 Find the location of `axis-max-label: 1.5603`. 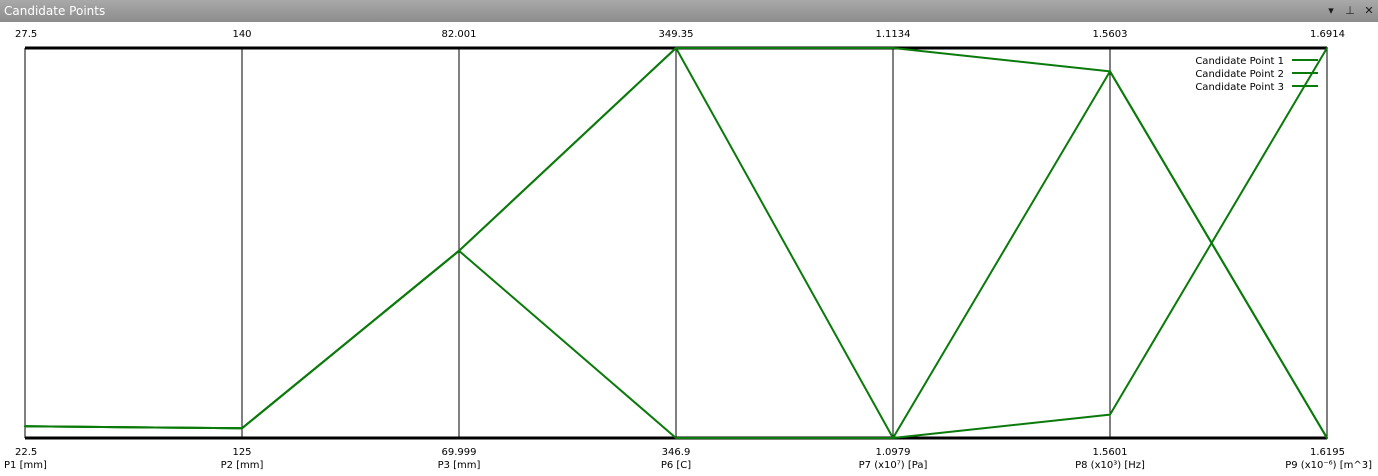

axis-max-label: 1.5603 is located at coordinates (1110, 34).